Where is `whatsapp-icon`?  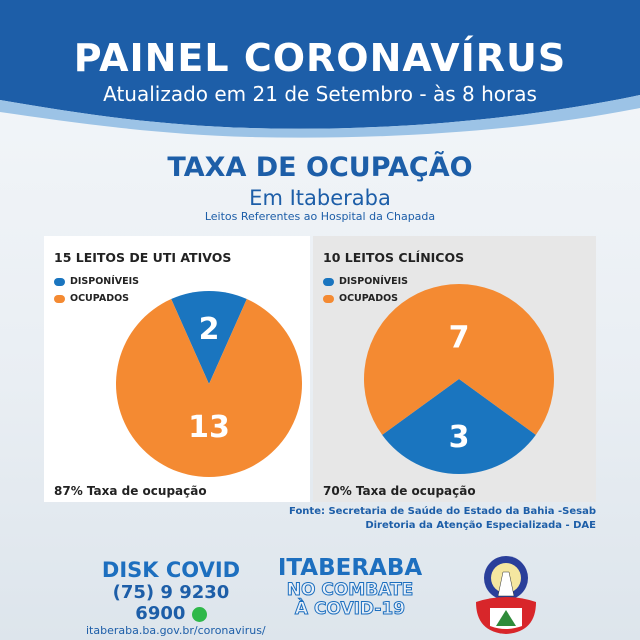
whatsapp-icon is located at coordinates (199, 614).